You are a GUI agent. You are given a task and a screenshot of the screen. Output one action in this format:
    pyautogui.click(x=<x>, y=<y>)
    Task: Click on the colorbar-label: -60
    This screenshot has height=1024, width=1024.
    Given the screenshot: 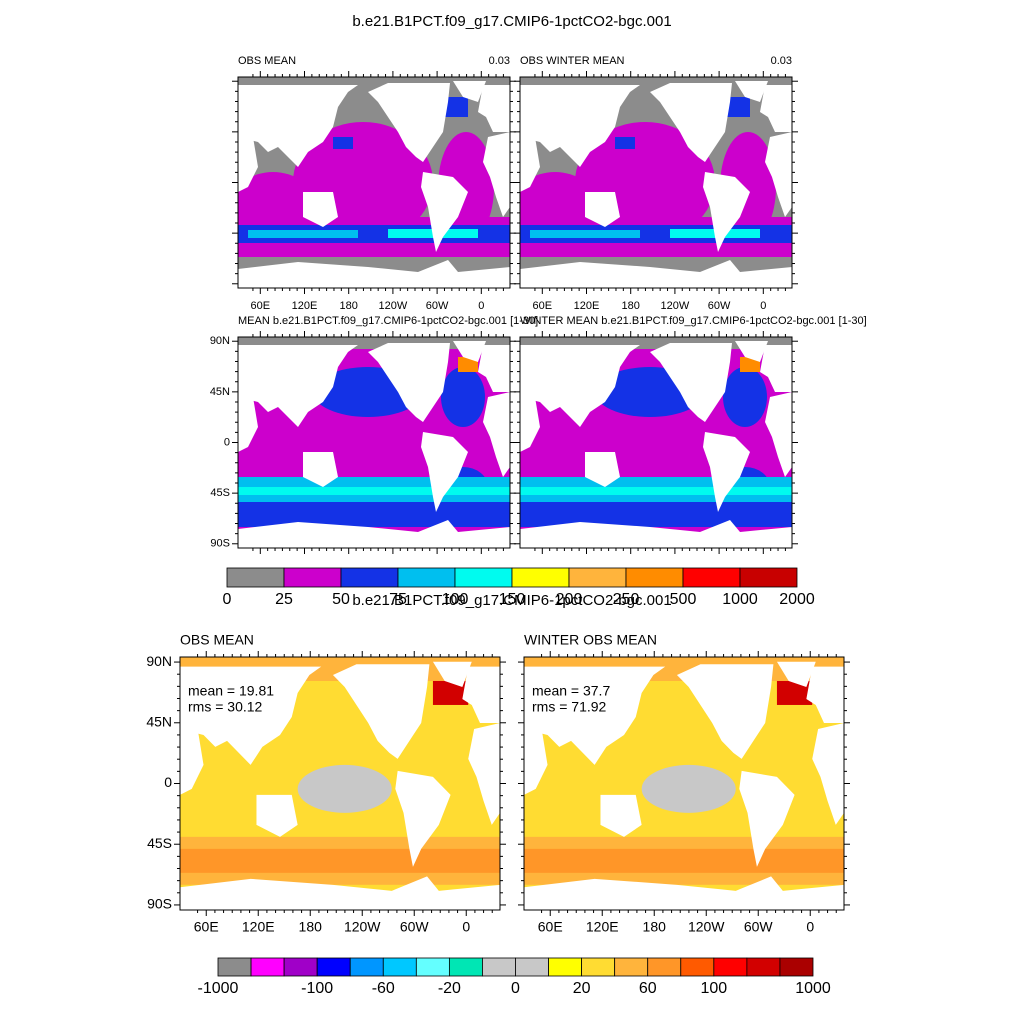 What is the action you would take?
    pyautogui.click(x=383, y=988)
    